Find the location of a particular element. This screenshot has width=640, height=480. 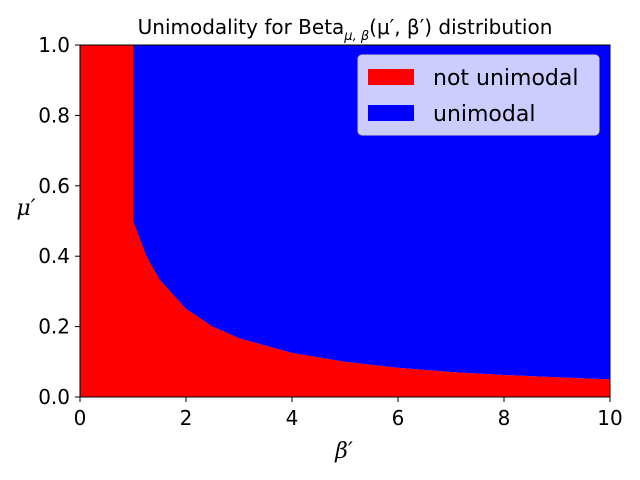

y-axis-label: μ′ is located at coordinates (25, 208).